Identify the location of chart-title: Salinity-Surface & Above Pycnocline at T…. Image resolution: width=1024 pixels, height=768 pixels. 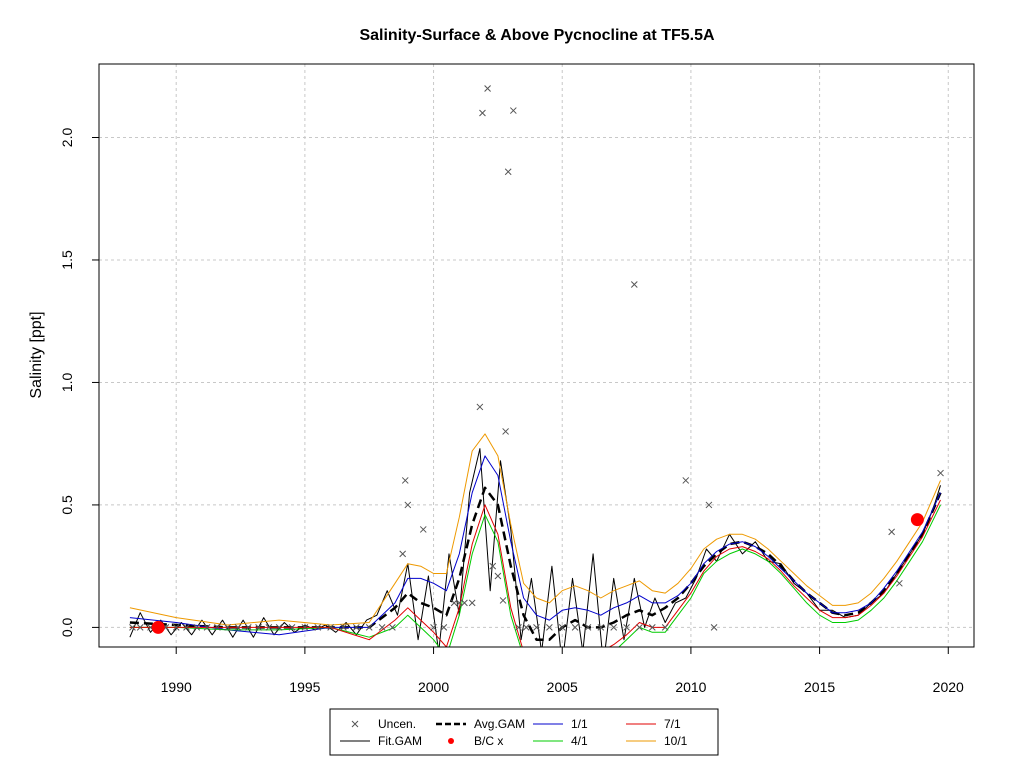
(537, 35).